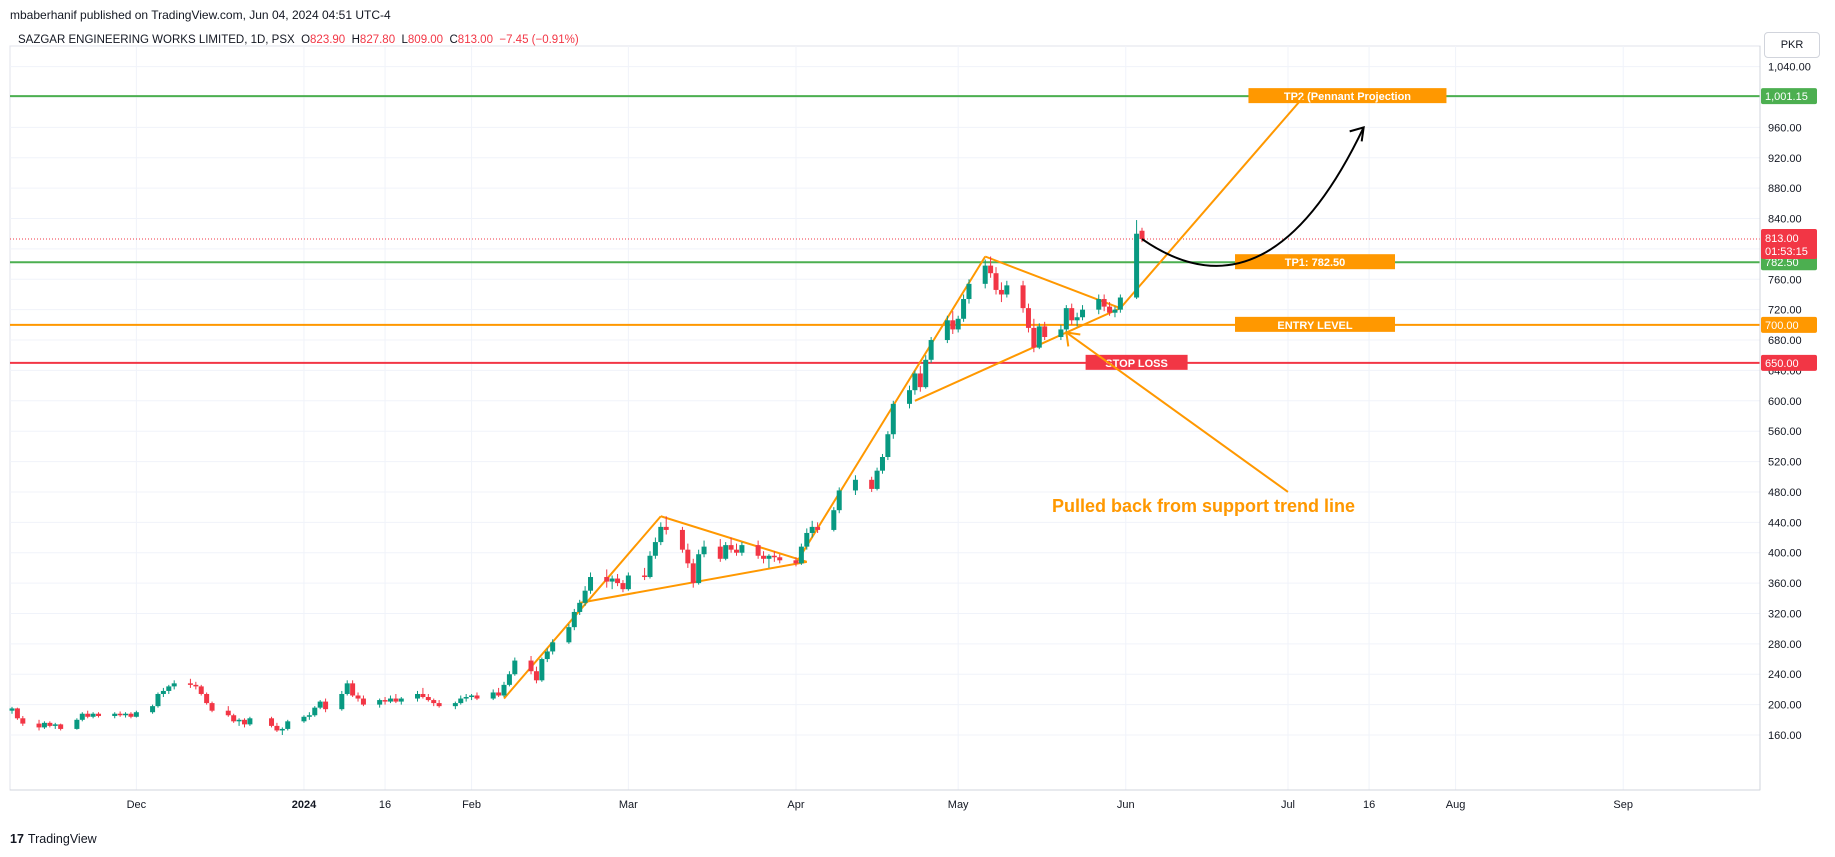  I want to click on x-tick-label: 2024, so click(304, 805).